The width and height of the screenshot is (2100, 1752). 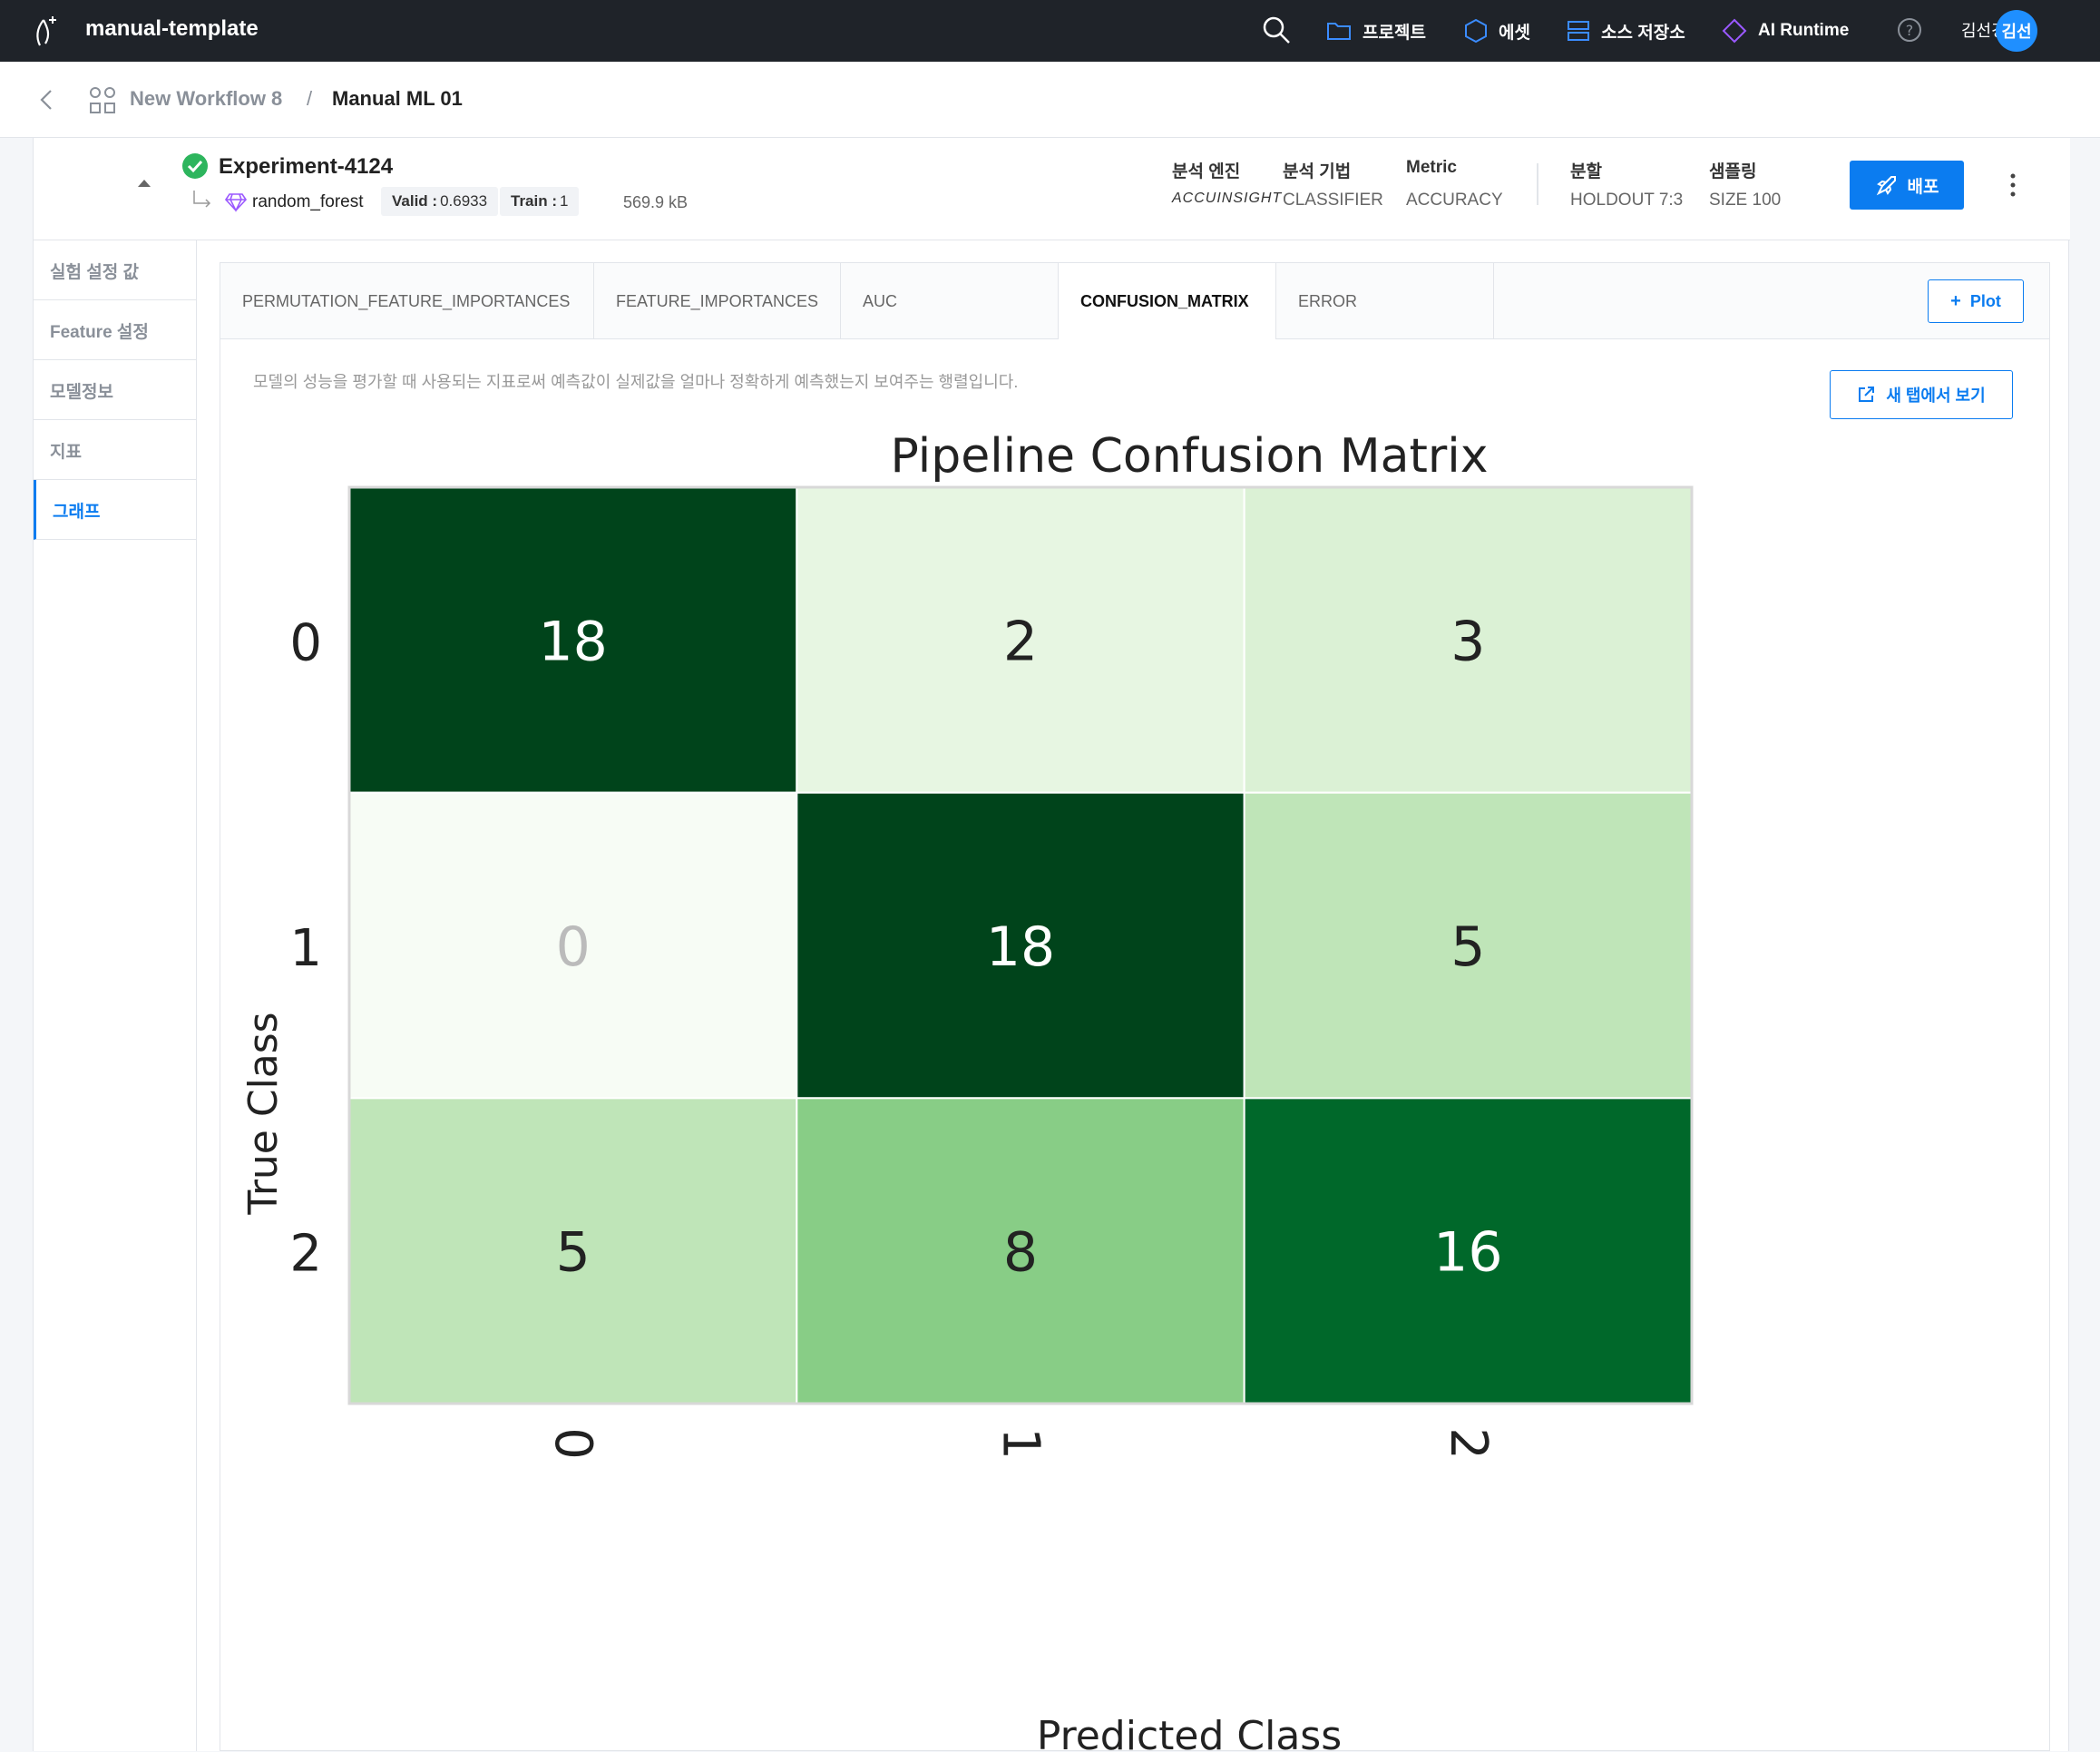 I want to click on breadcrumb-bar: New Workflow 8 / Manual ML 01, so click(x=1050, y=100).